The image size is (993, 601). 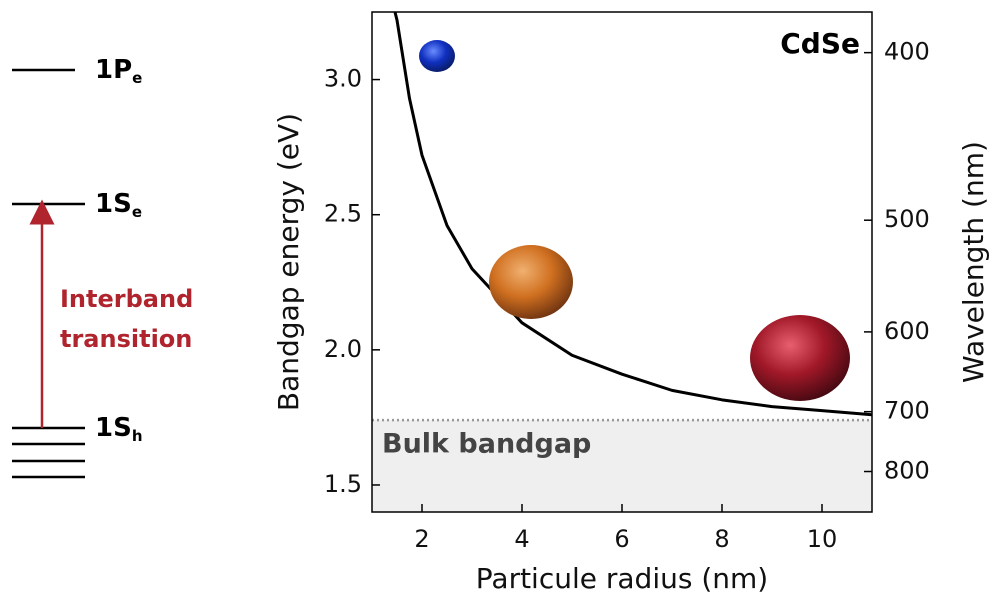 What do you see at coordinates (288, 262) in the screenshot?
I see `y-axis-label: Bandgap energy (eV)` at bounding box center [288, 262].